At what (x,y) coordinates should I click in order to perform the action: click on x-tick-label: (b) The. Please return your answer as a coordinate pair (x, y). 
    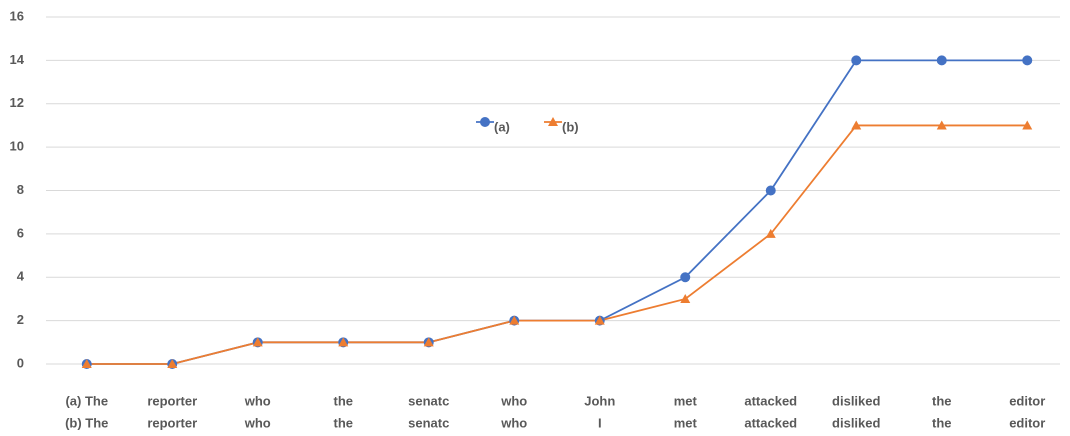
    Looking at the image, I should click on (86, 422).